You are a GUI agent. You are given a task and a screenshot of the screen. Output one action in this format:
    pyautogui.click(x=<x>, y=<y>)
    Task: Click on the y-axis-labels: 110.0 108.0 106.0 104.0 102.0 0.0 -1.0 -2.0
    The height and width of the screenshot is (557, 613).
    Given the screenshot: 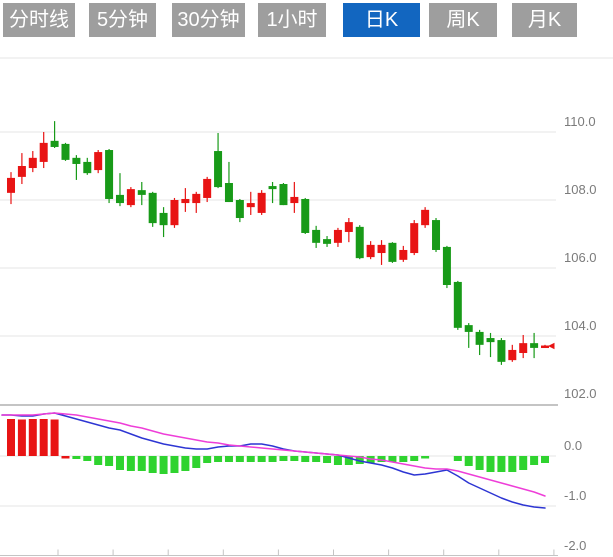 What is the action you would take?
    pyautogui.click(x=580, y=333)
    